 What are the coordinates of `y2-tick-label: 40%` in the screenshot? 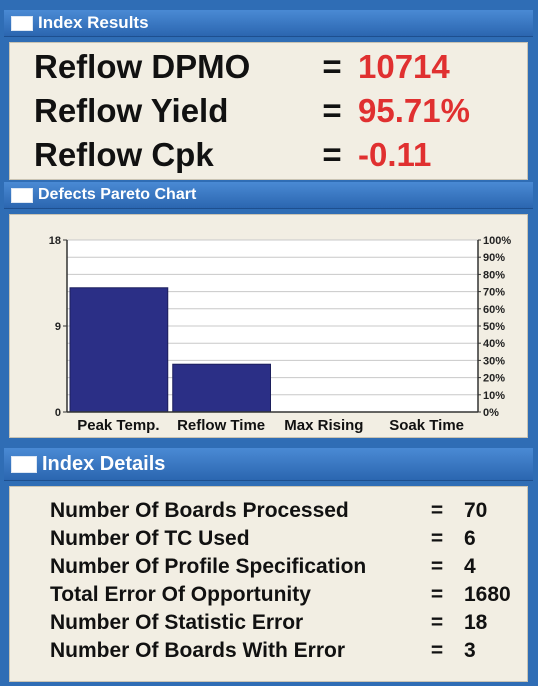 It's located at (494, 344).